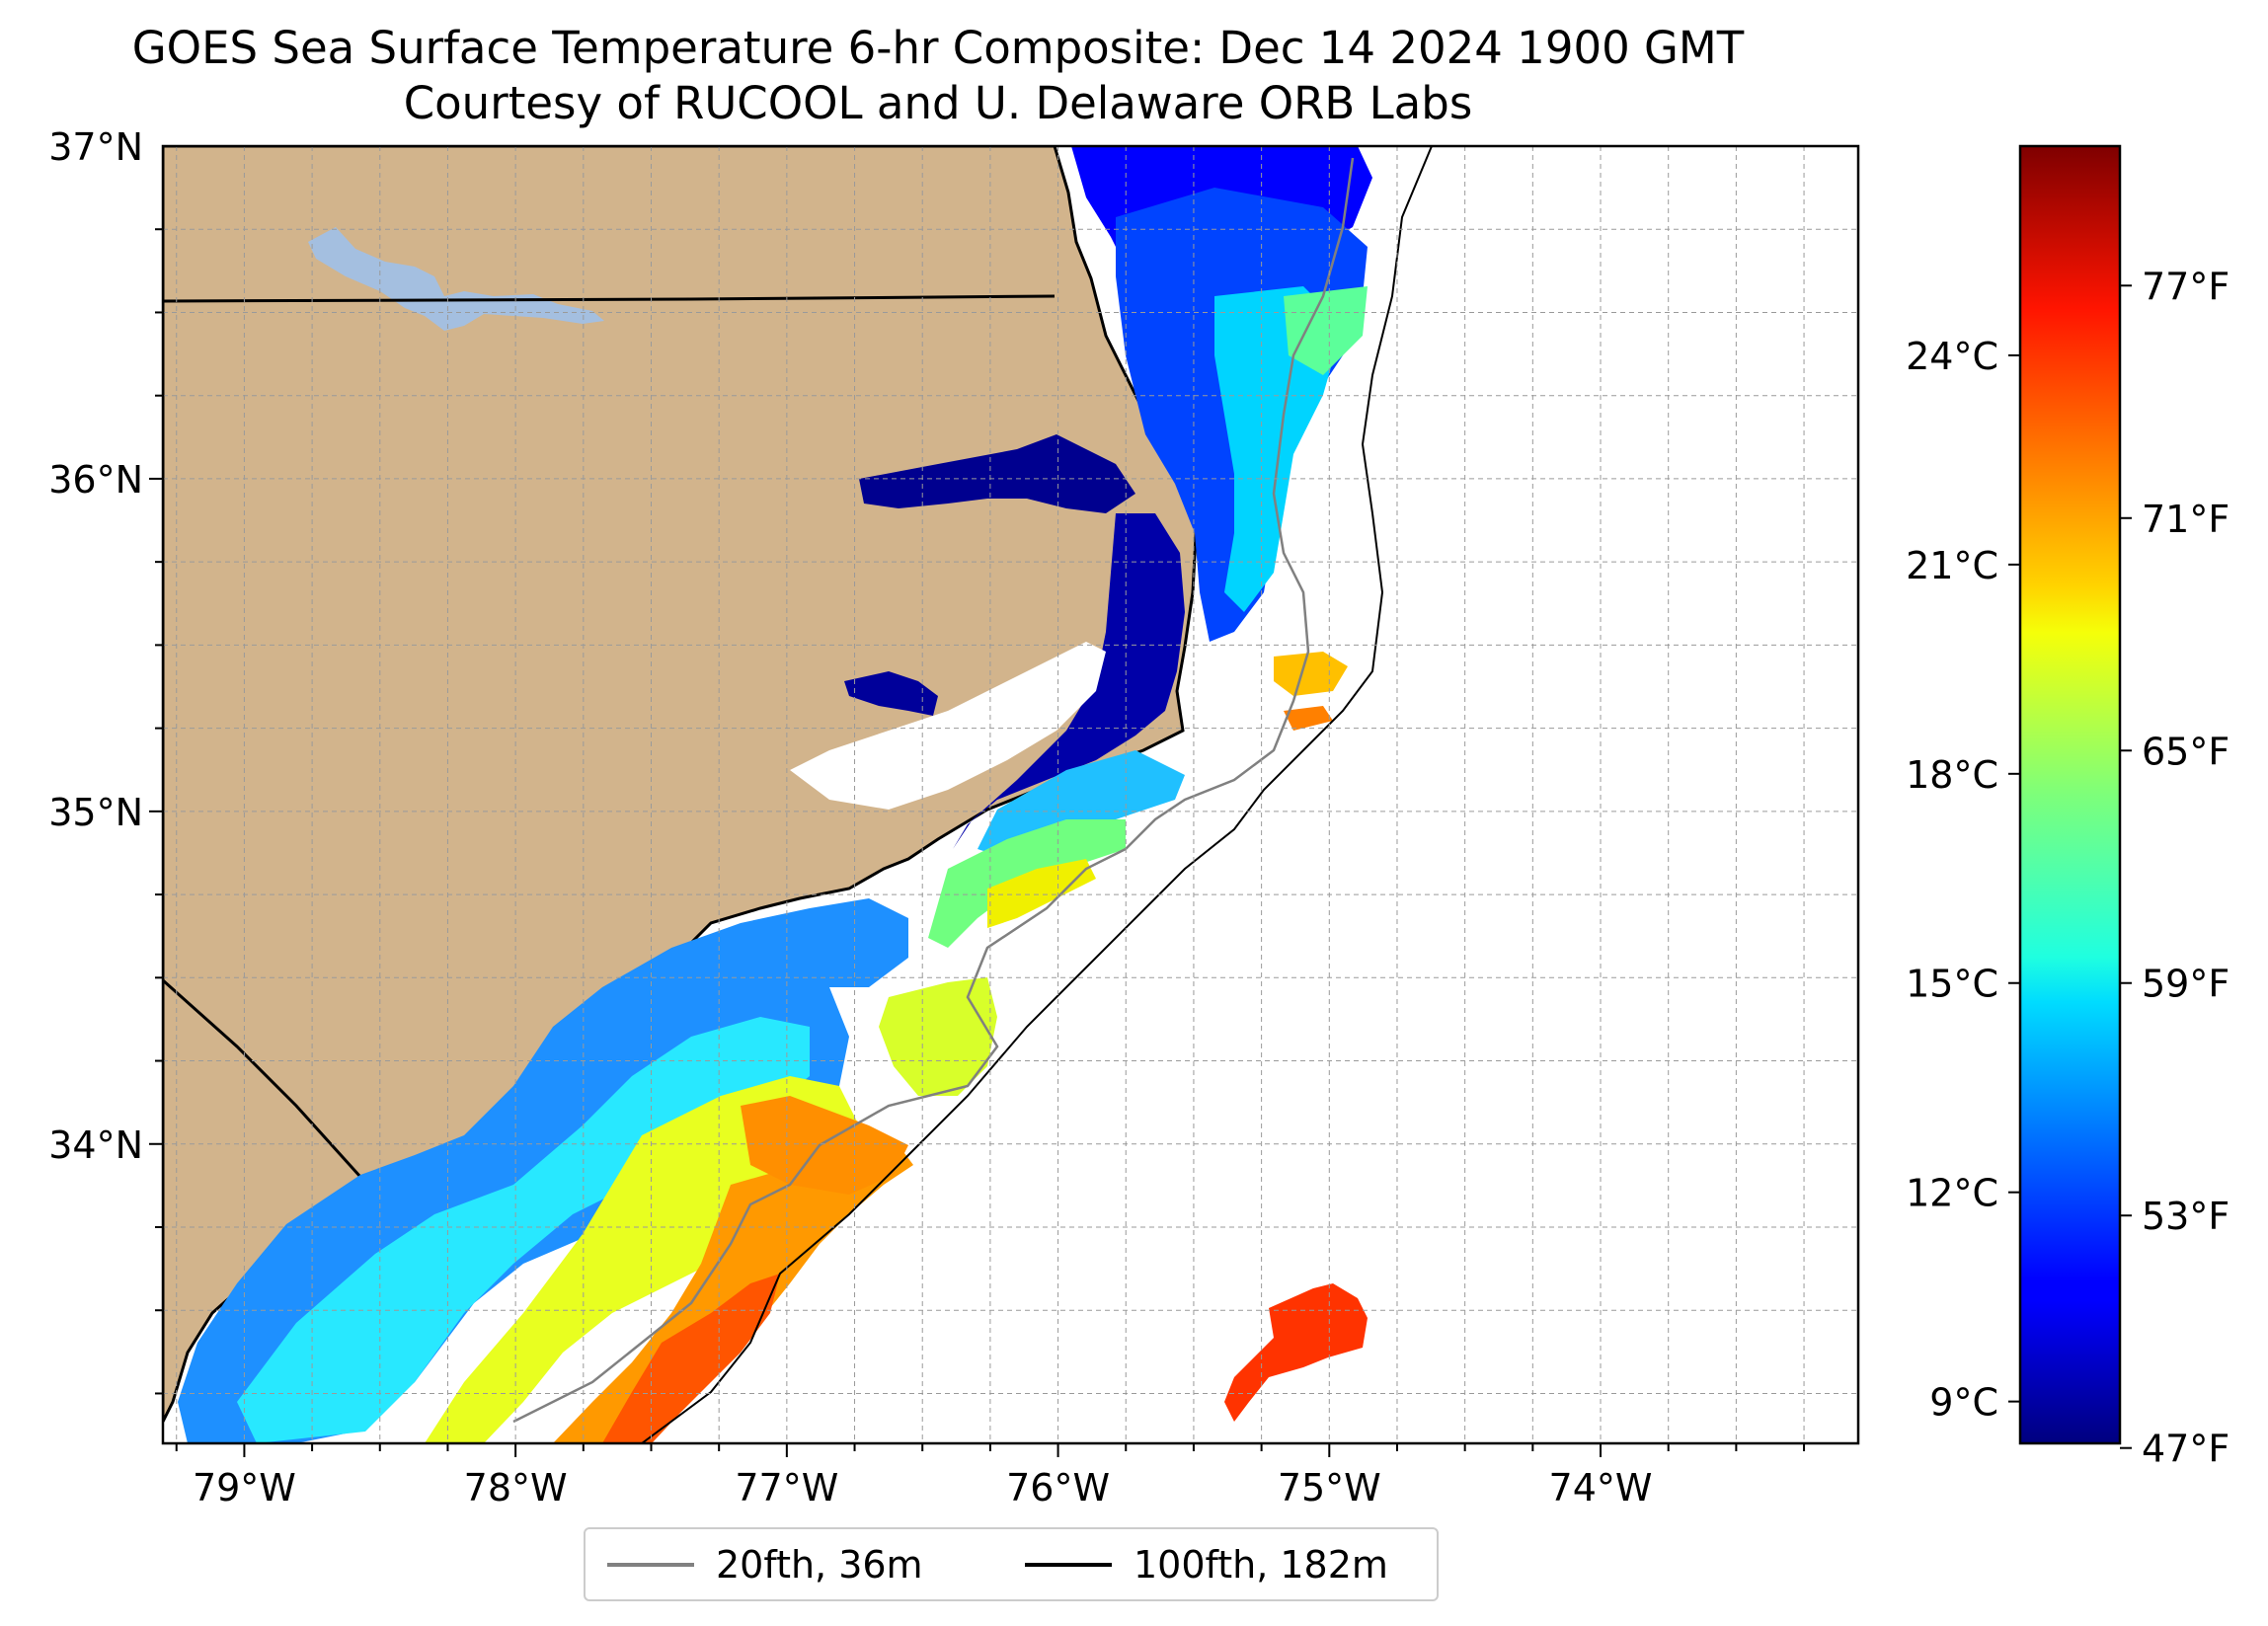 This screenshot has width=2268, height=1626. What do you see at coordinates (2185, 751) in the screenshot?
I see `fahrenheit-tick-label: 65°F` at bounding box center [2185, 751].